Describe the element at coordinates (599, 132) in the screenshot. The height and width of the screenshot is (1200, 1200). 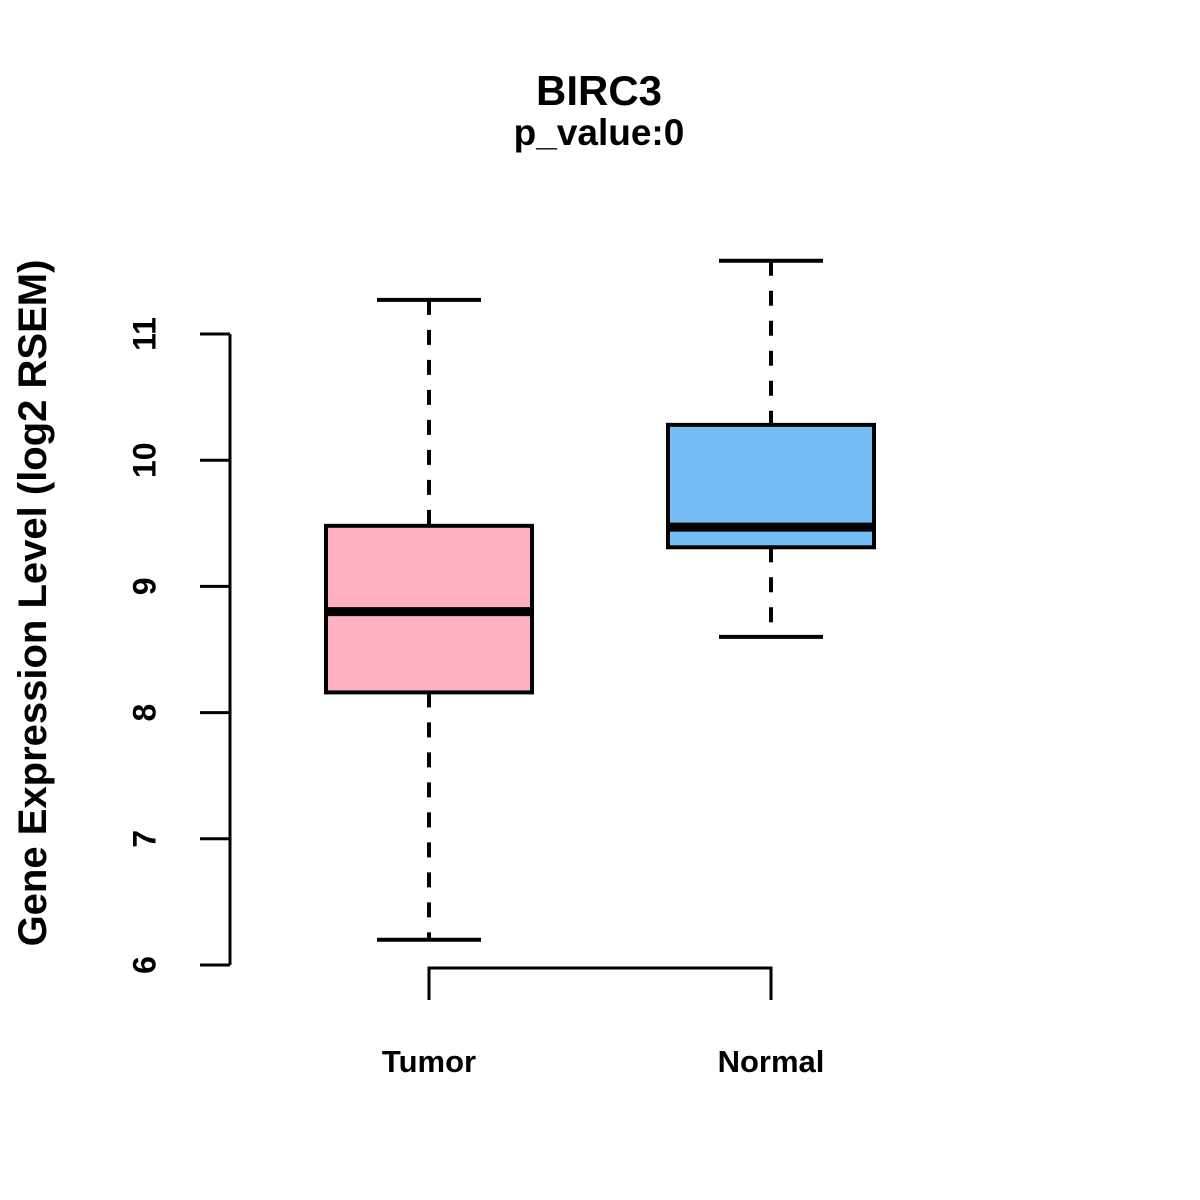
I see `chart-subtitle: p_value:0` at that location.